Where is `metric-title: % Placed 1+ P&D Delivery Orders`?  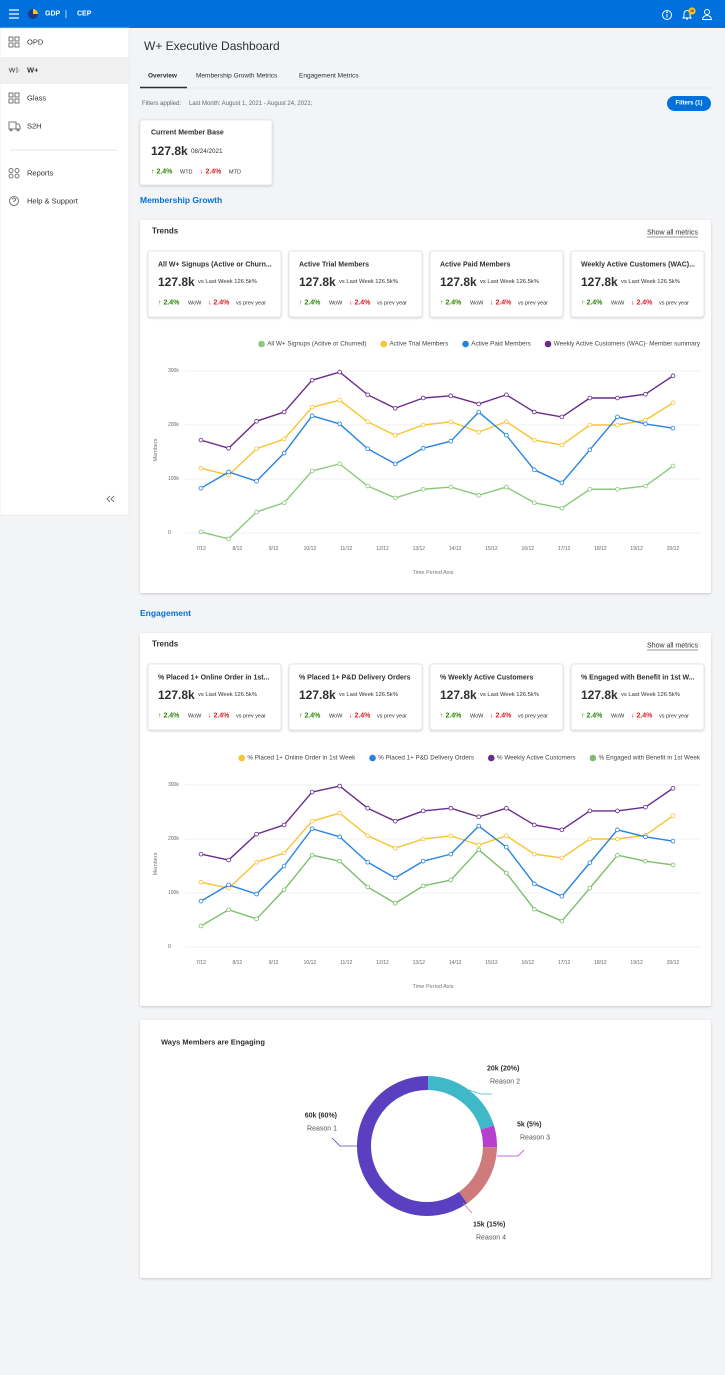
metric-title: % Placed 1+ P&D Delivery Orders is located at coordinates (355, 678).